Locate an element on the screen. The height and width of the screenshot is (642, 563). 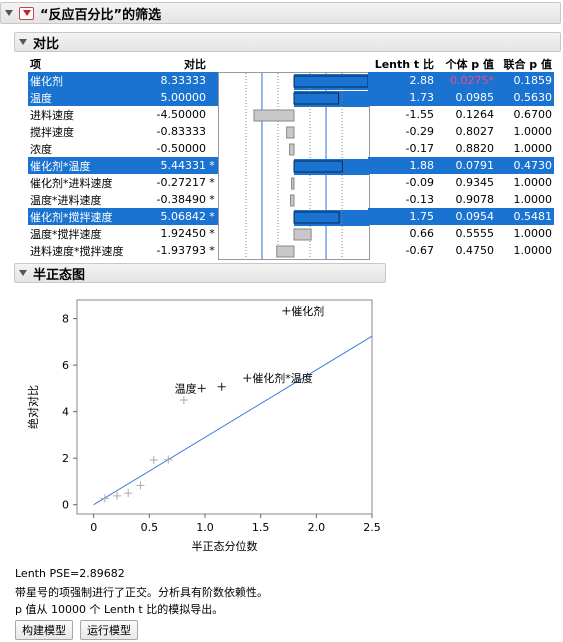
contrast-row: 催化剂*温度 5.44331 * 1.88 0.0791 0.4730 is located at coordinates (291, 165).